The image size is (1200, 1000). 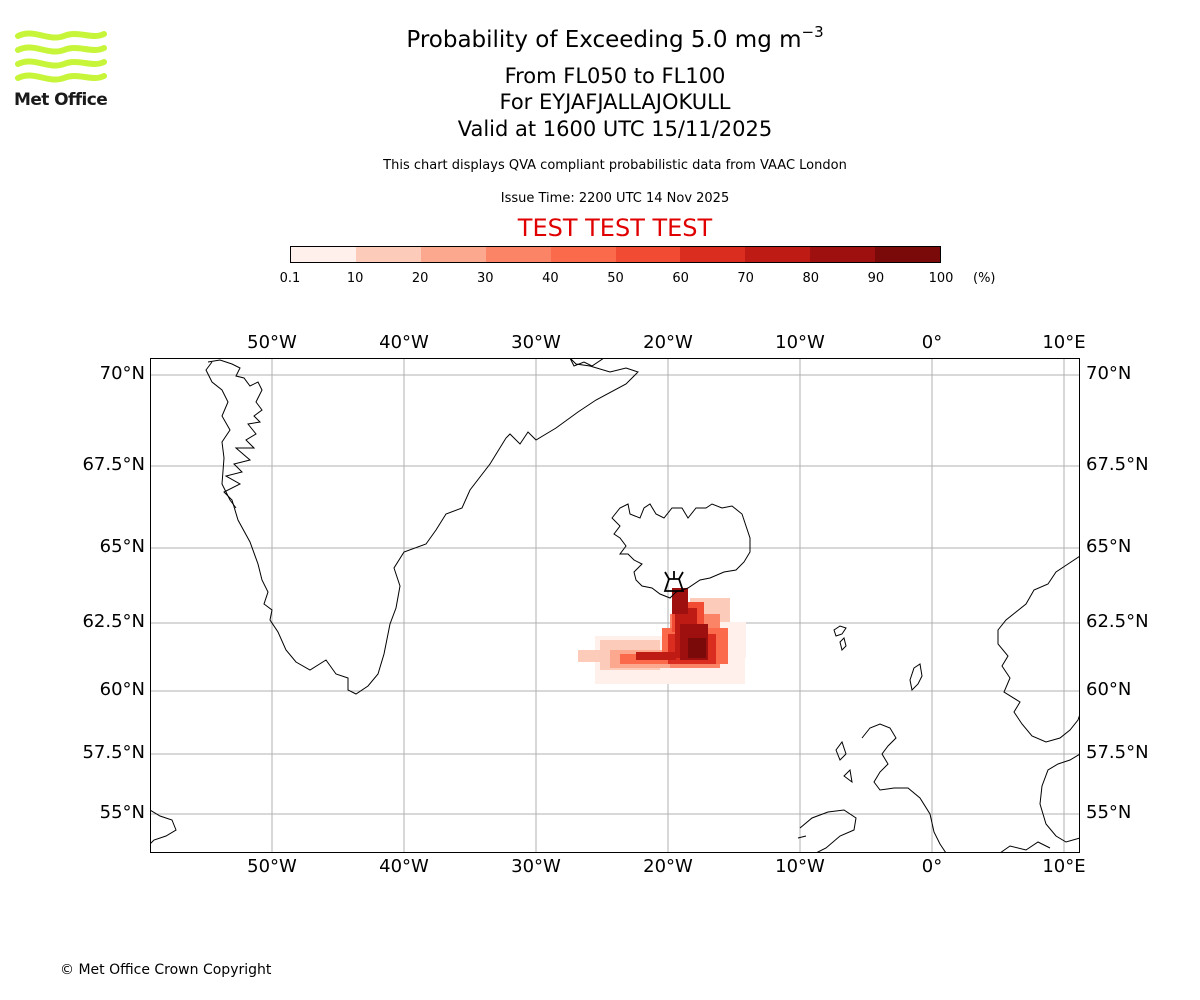 I want to click on volcano-name: For EYJAFJALLAJOKULL, so click(x=615, y=102).